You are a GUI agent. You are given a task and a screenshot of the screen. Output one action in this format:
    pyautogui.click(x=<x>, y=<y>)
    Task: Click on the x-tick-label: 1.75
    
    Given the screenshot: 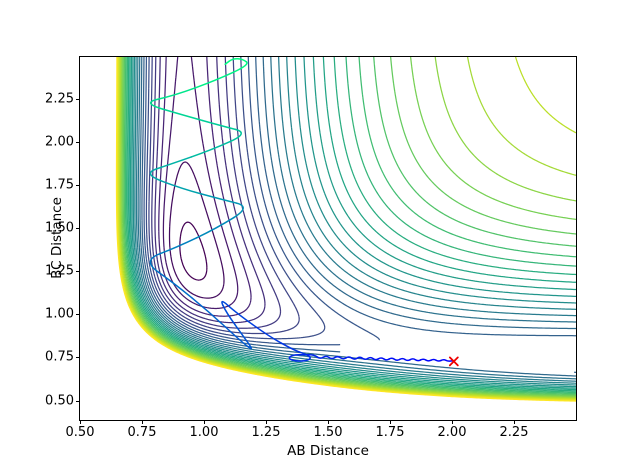 What is the action you would take?
    pyautogui.click(x=390, y=432)
    